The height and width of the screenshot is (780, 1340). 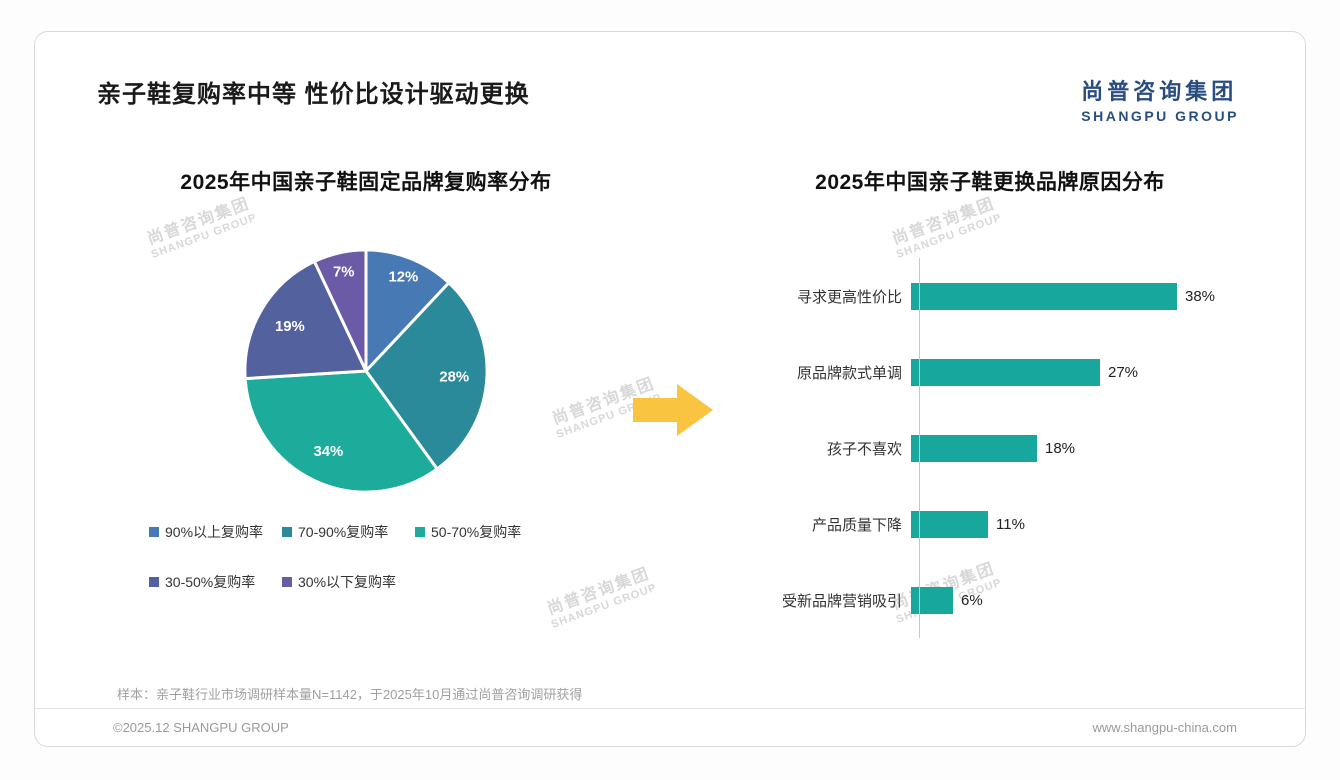 I want to click on bar-category-label: 受新品牌营销吸引, so click(x=841, y=601).